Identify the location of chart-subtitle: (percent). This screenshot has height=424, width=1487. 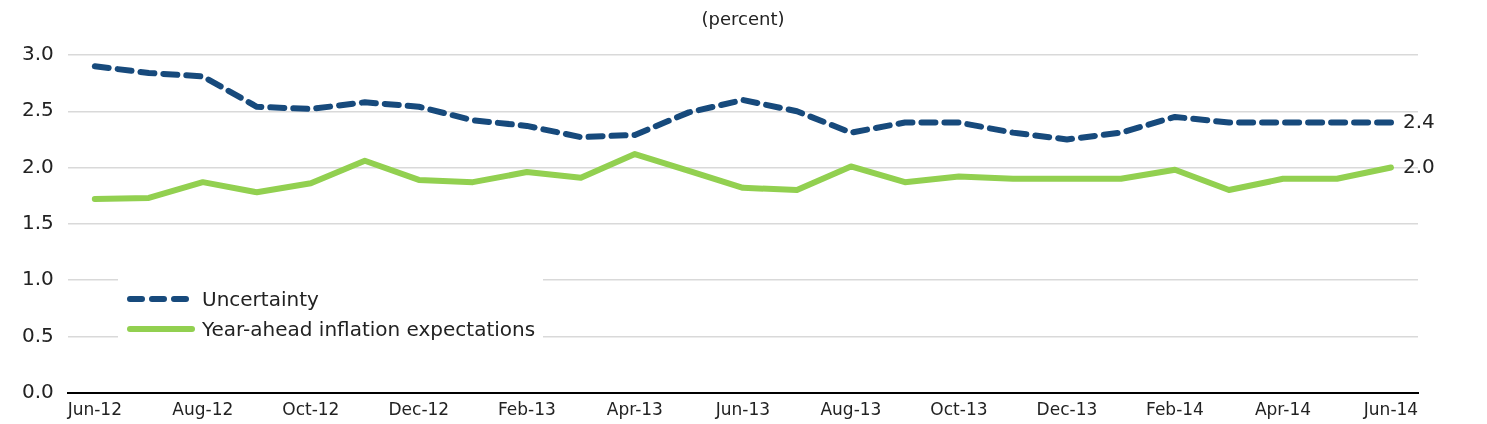
(743, 18).